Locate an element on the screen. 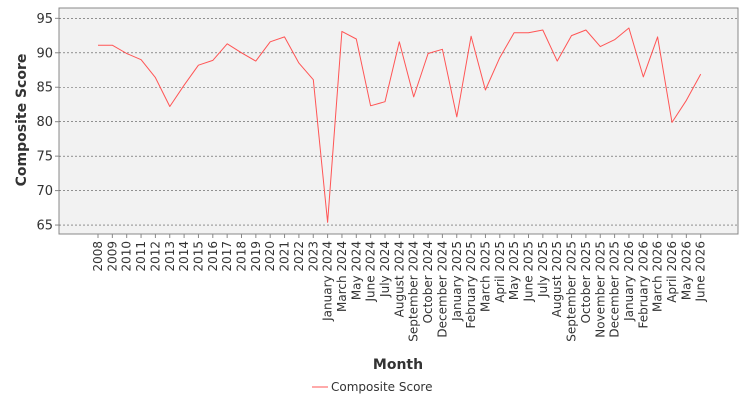  x-tick-label: May 2026 is located at coordinates (686, 270).